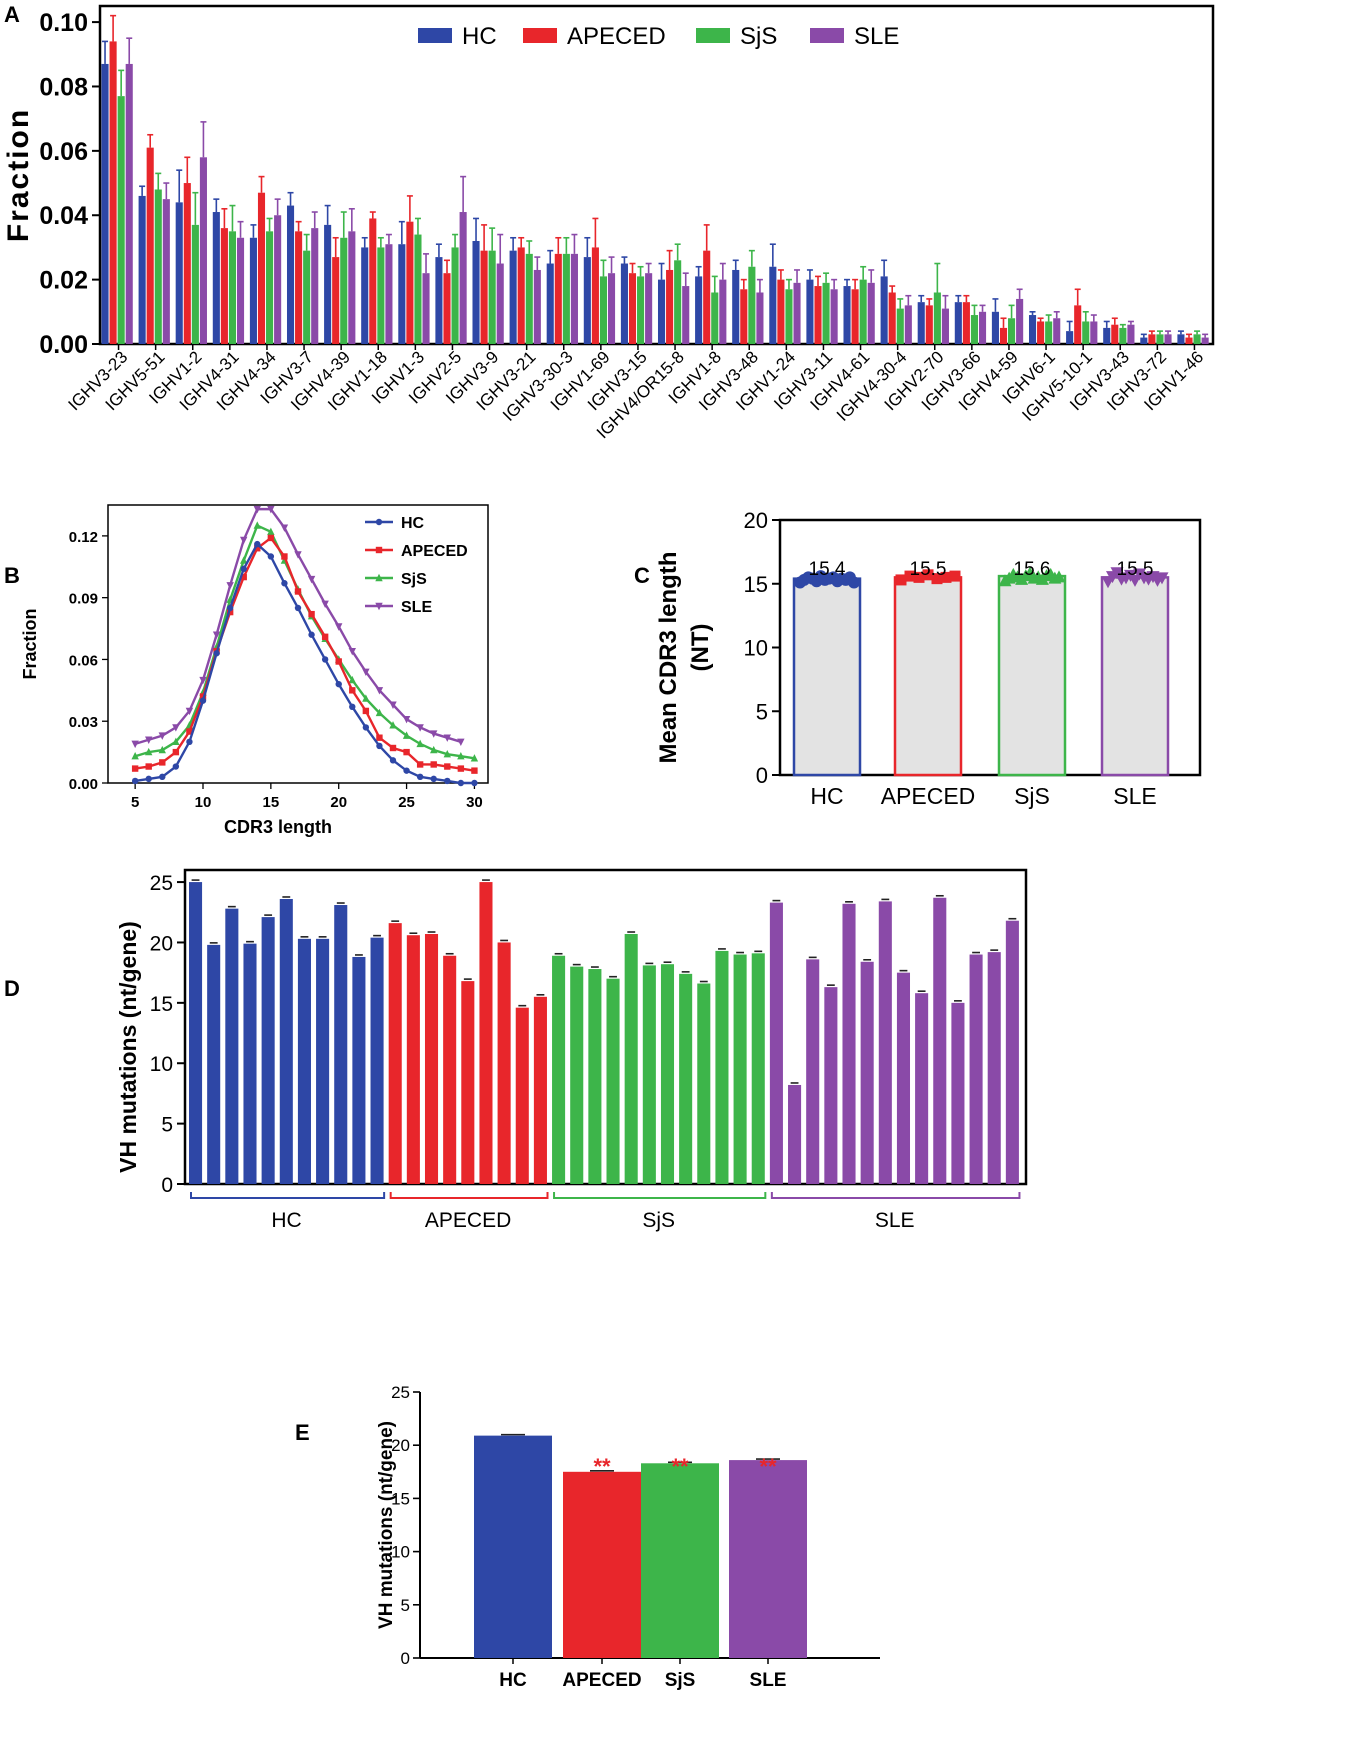 This screenshot has width=1346, height=1741. I want to click on y-tick-label: 0.12, so click(83, 537).